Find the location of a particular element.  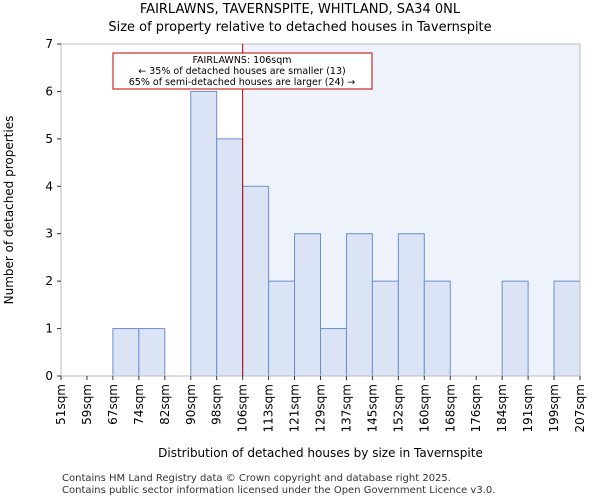

bar-90sqm is located at coordinates (204, 233).